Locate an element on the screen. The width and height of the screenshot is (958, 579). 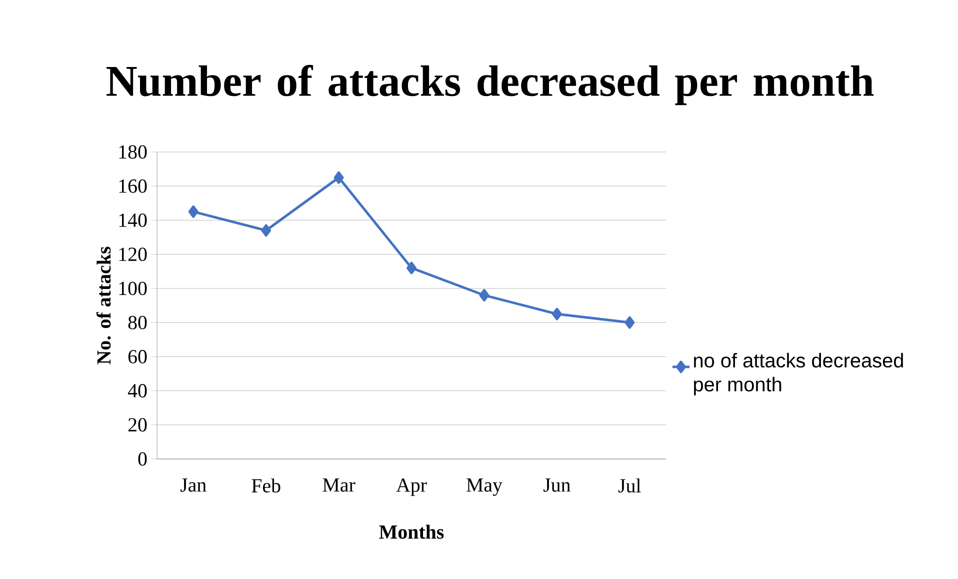
x-tick-label: Mar is located at coordinates (339, 485).